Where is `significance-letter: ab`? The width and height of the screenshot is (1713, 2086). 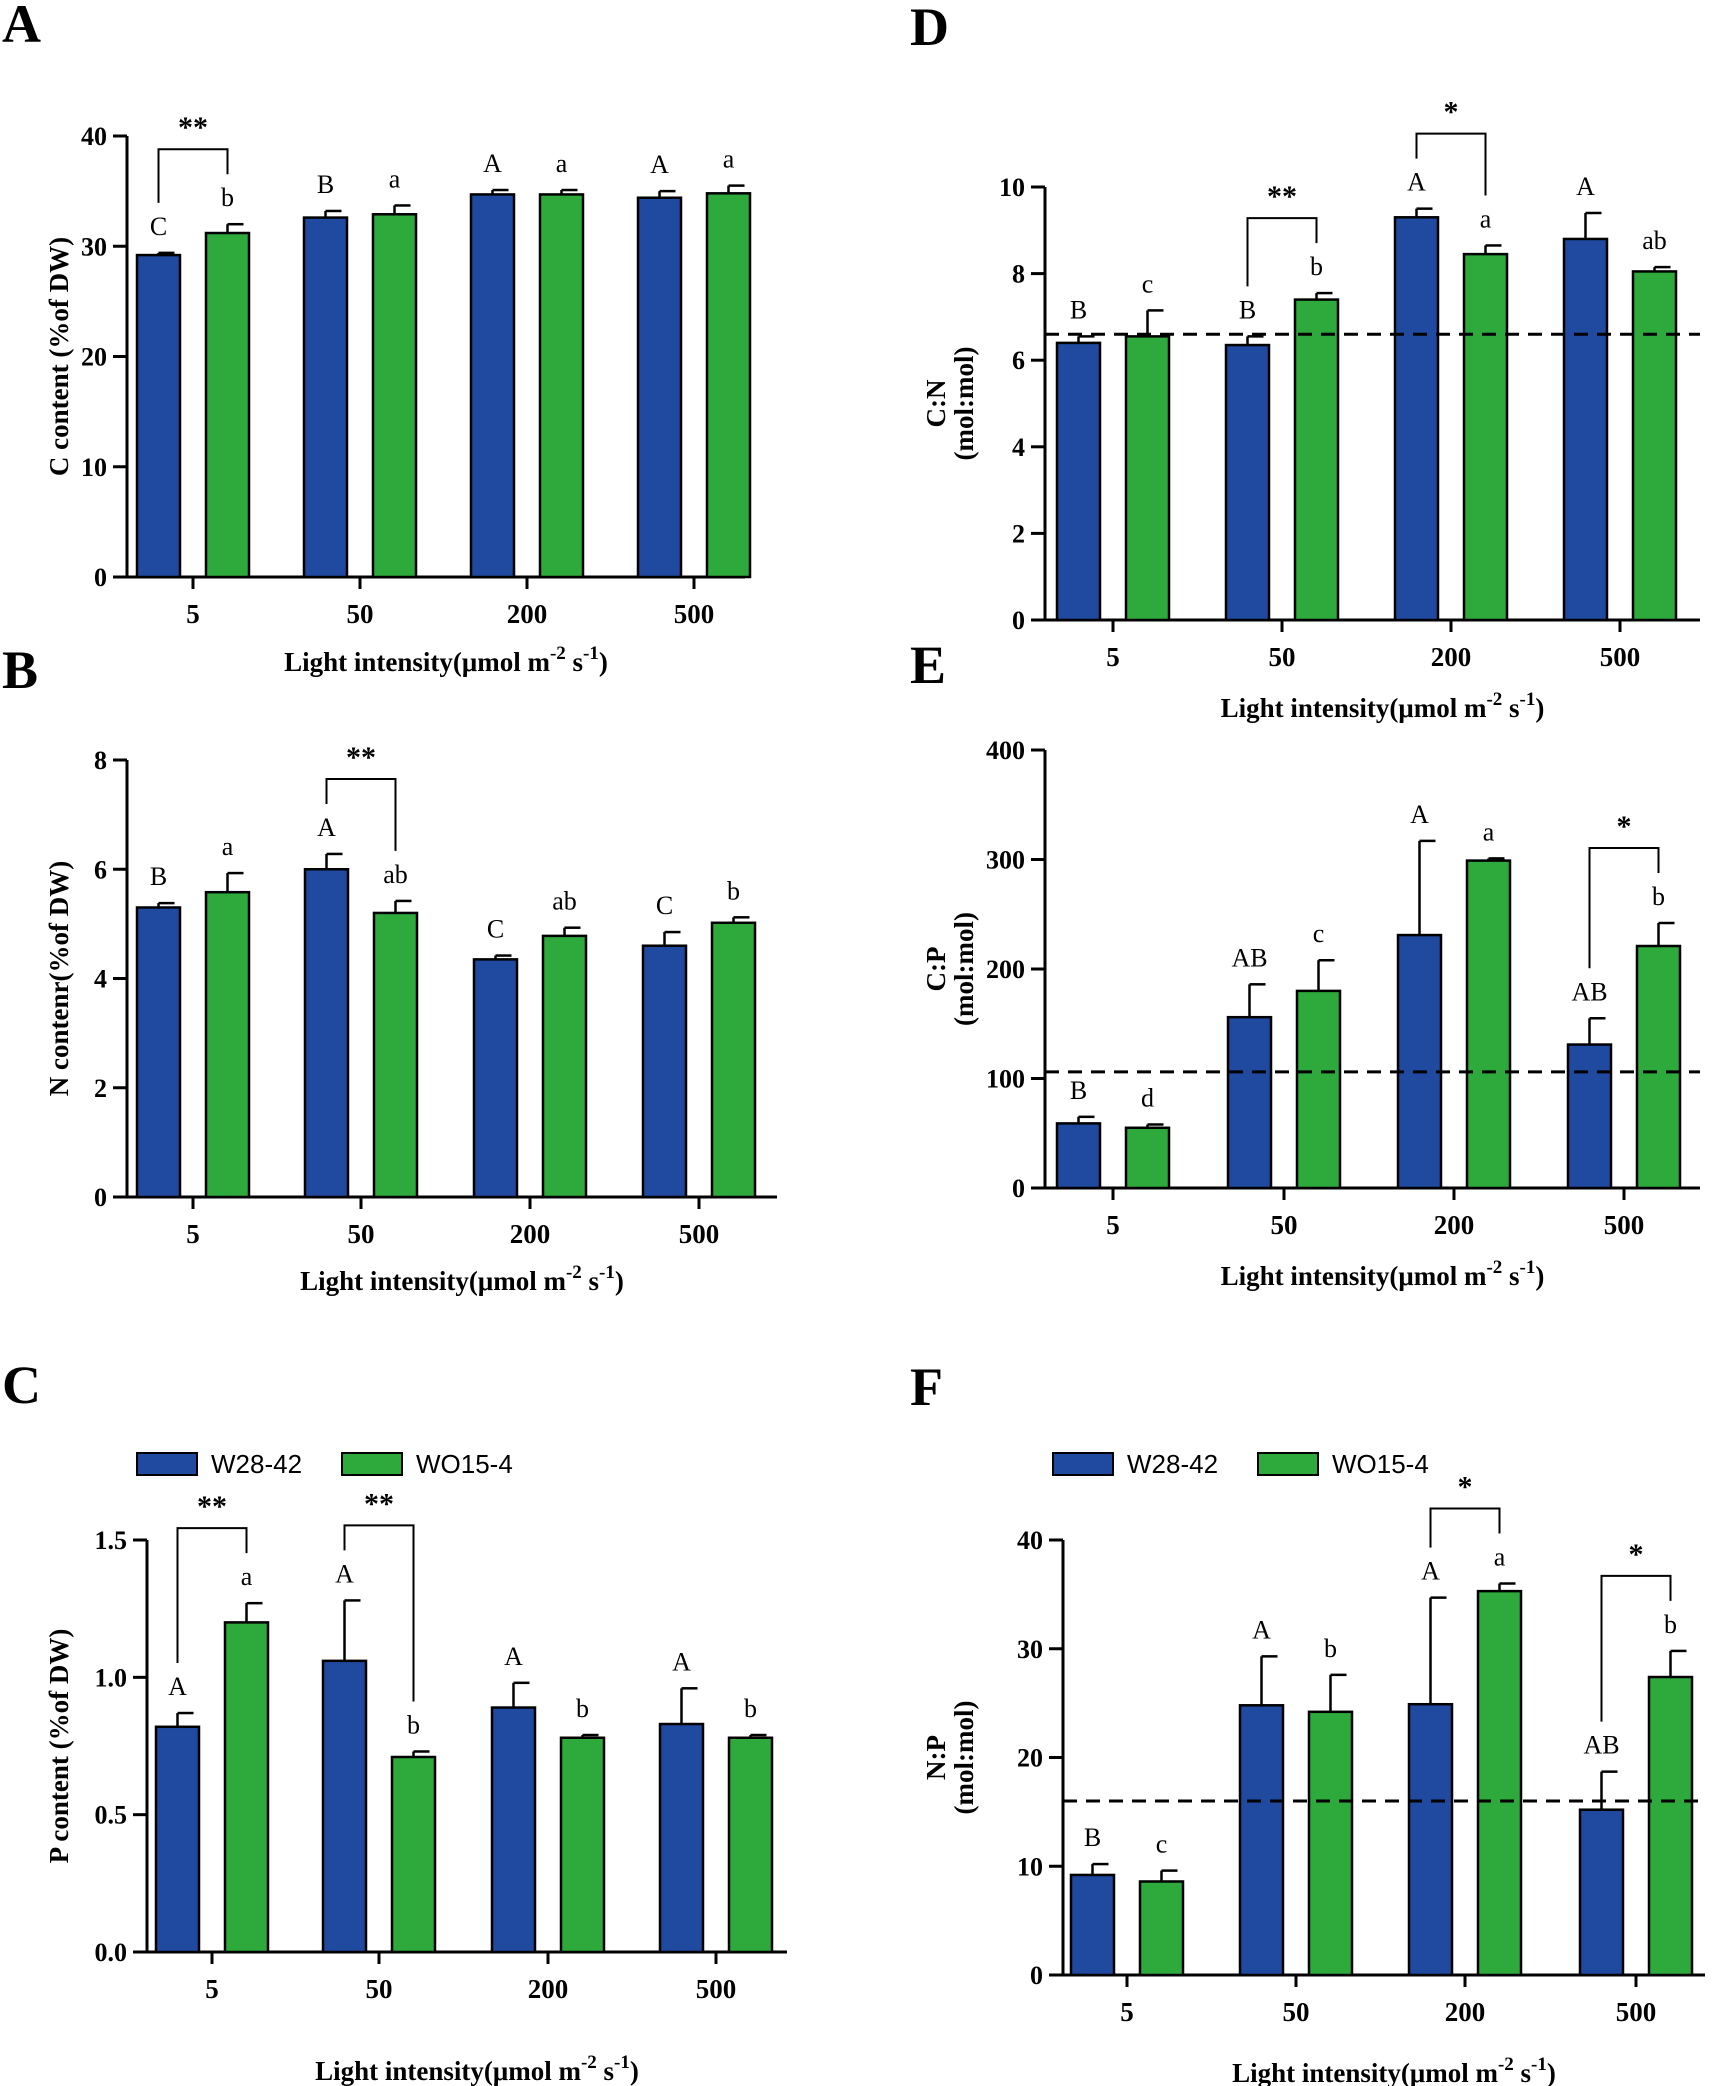
significance-letter: ab is located at coordinates (395, 874).